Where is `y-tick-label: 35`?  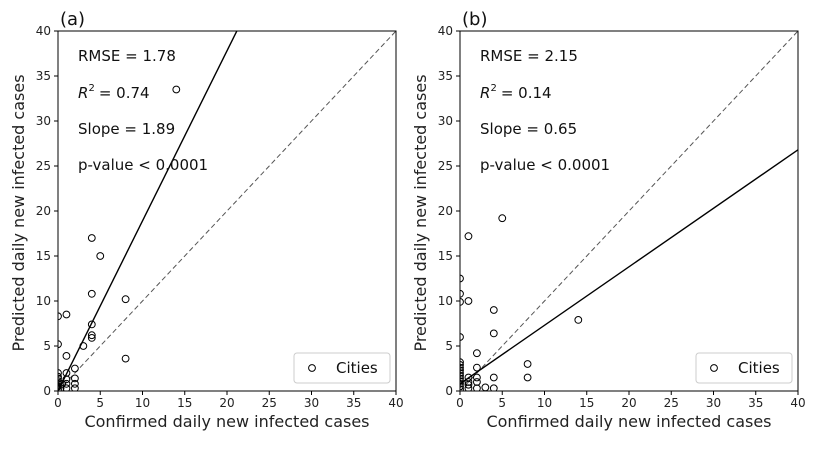
y-tick-label: 35 is located at coordinates (445, 76).